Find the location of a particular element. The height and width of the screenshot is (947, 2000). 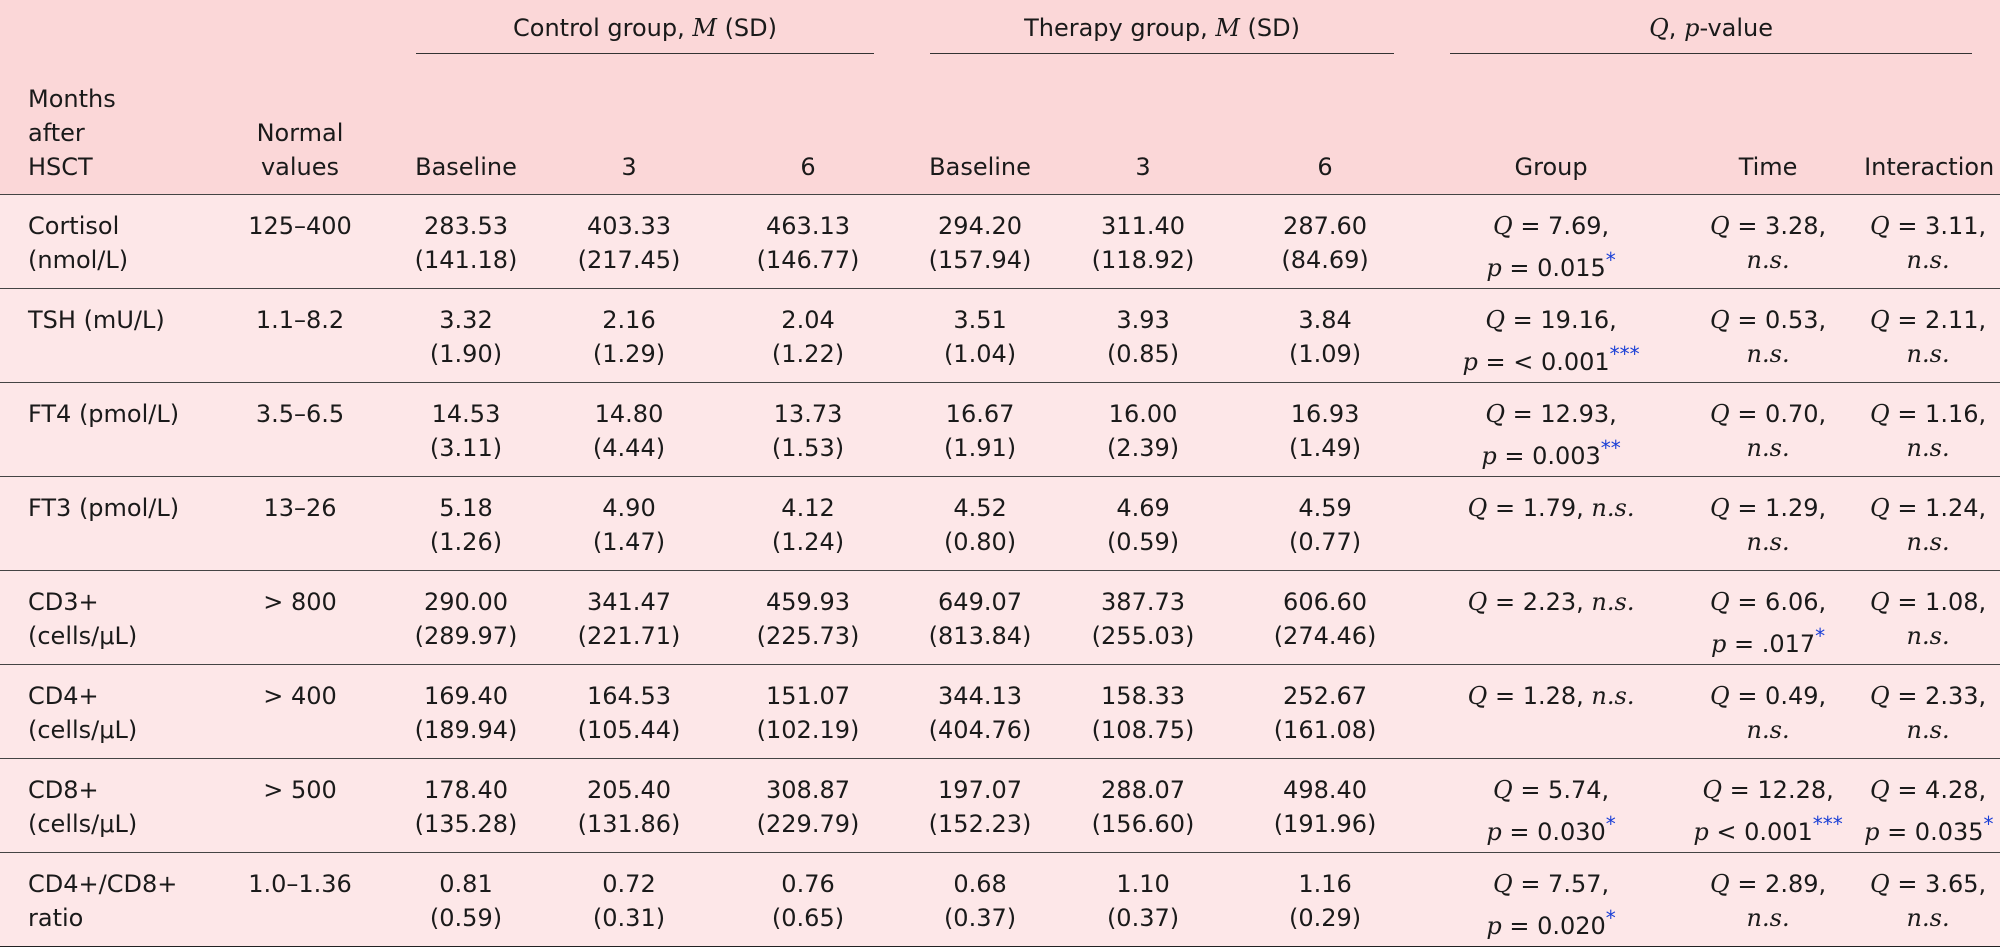

therapy-group-header: Therapy group, M (SD) is located at coordinates (1162, 30).